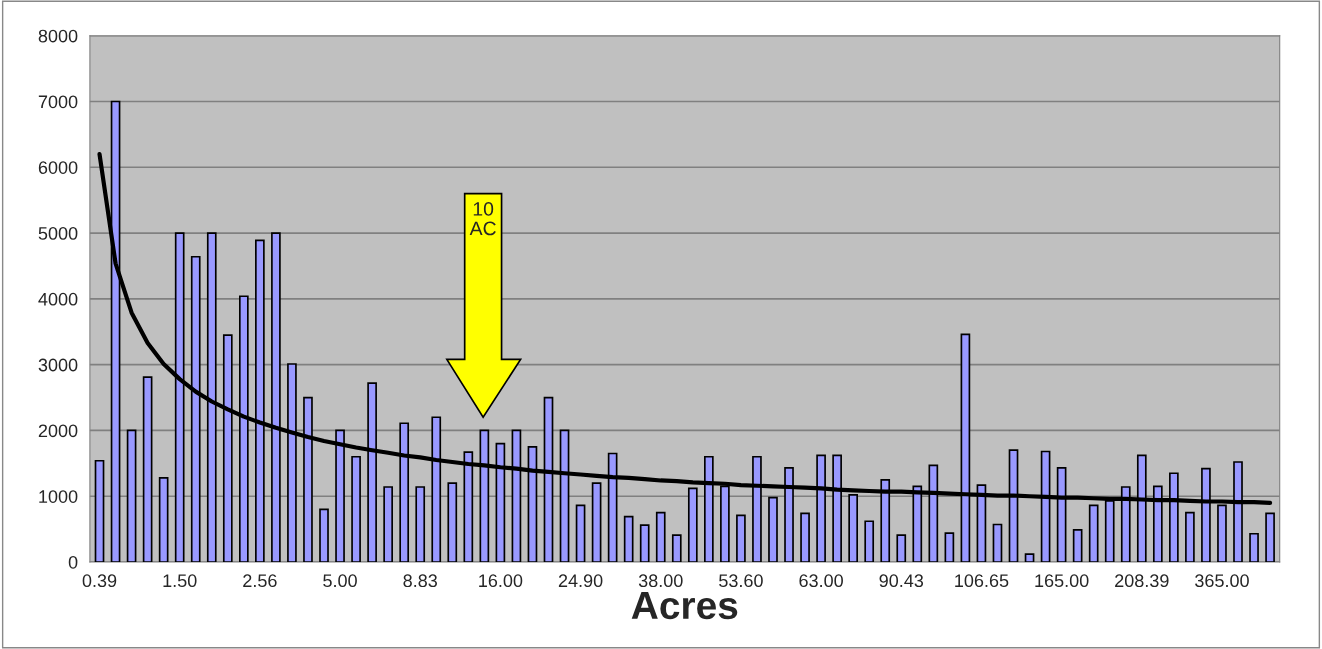  What do you see at coordinates (58, 496) in the screenshot?
I see `y-tick-label: 1000` at bounding box center [58, 496].